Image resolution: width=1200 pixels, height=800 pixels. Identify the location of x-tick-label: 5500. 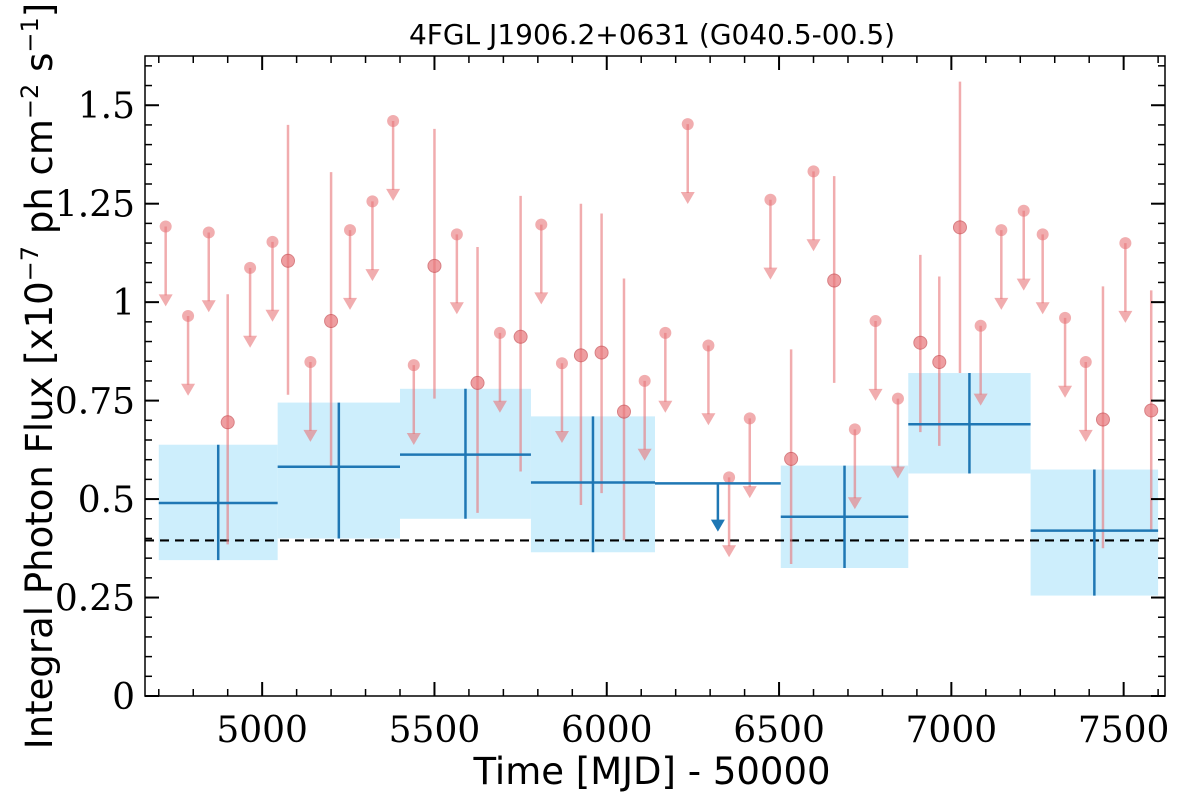
(435, 730).